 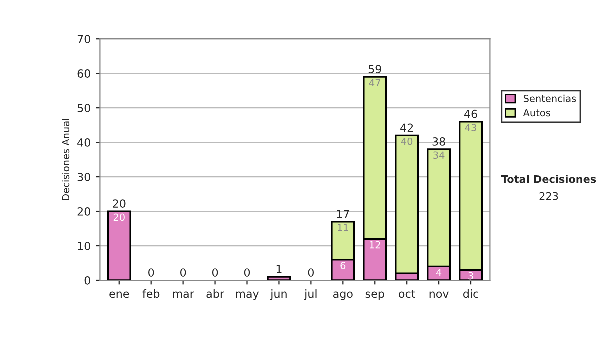 What do you see at coordinates (439, 295) in the screenshot?
I see `x-tick-label: nov` at bounding box center [439, 295].